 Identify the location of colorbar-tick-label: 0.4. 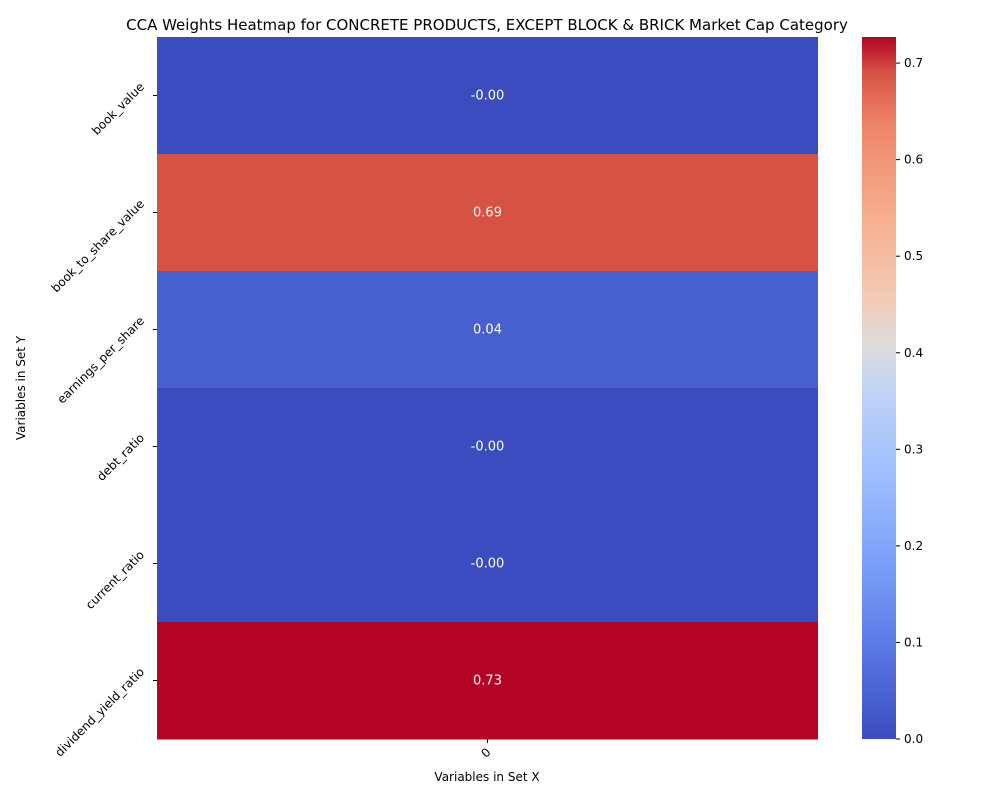
(913, 353).